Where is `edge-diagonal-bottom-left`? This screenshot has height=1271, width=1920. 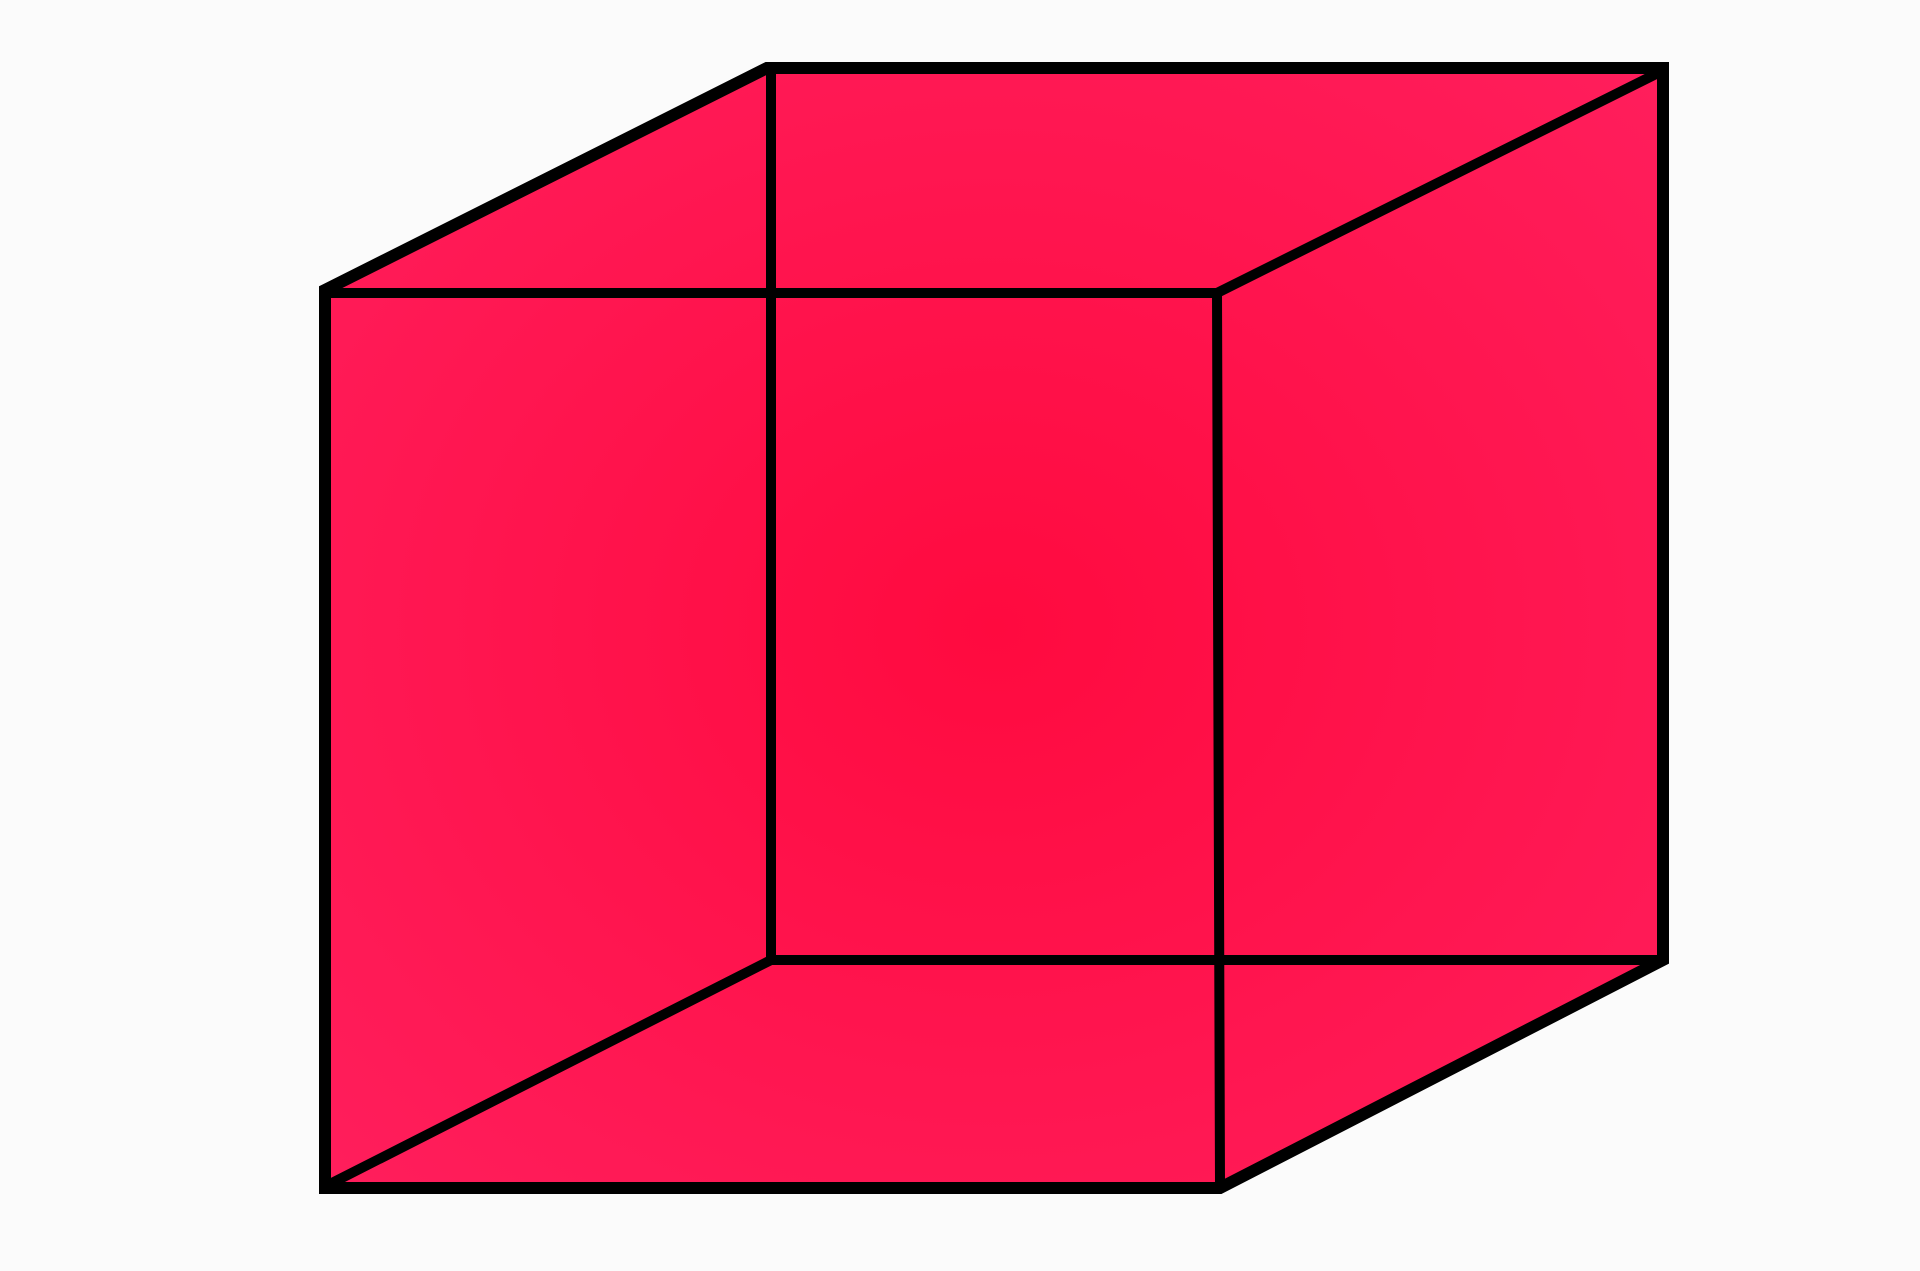 edge-diagonal-bottom-left is located at coordinates (549, 1072).